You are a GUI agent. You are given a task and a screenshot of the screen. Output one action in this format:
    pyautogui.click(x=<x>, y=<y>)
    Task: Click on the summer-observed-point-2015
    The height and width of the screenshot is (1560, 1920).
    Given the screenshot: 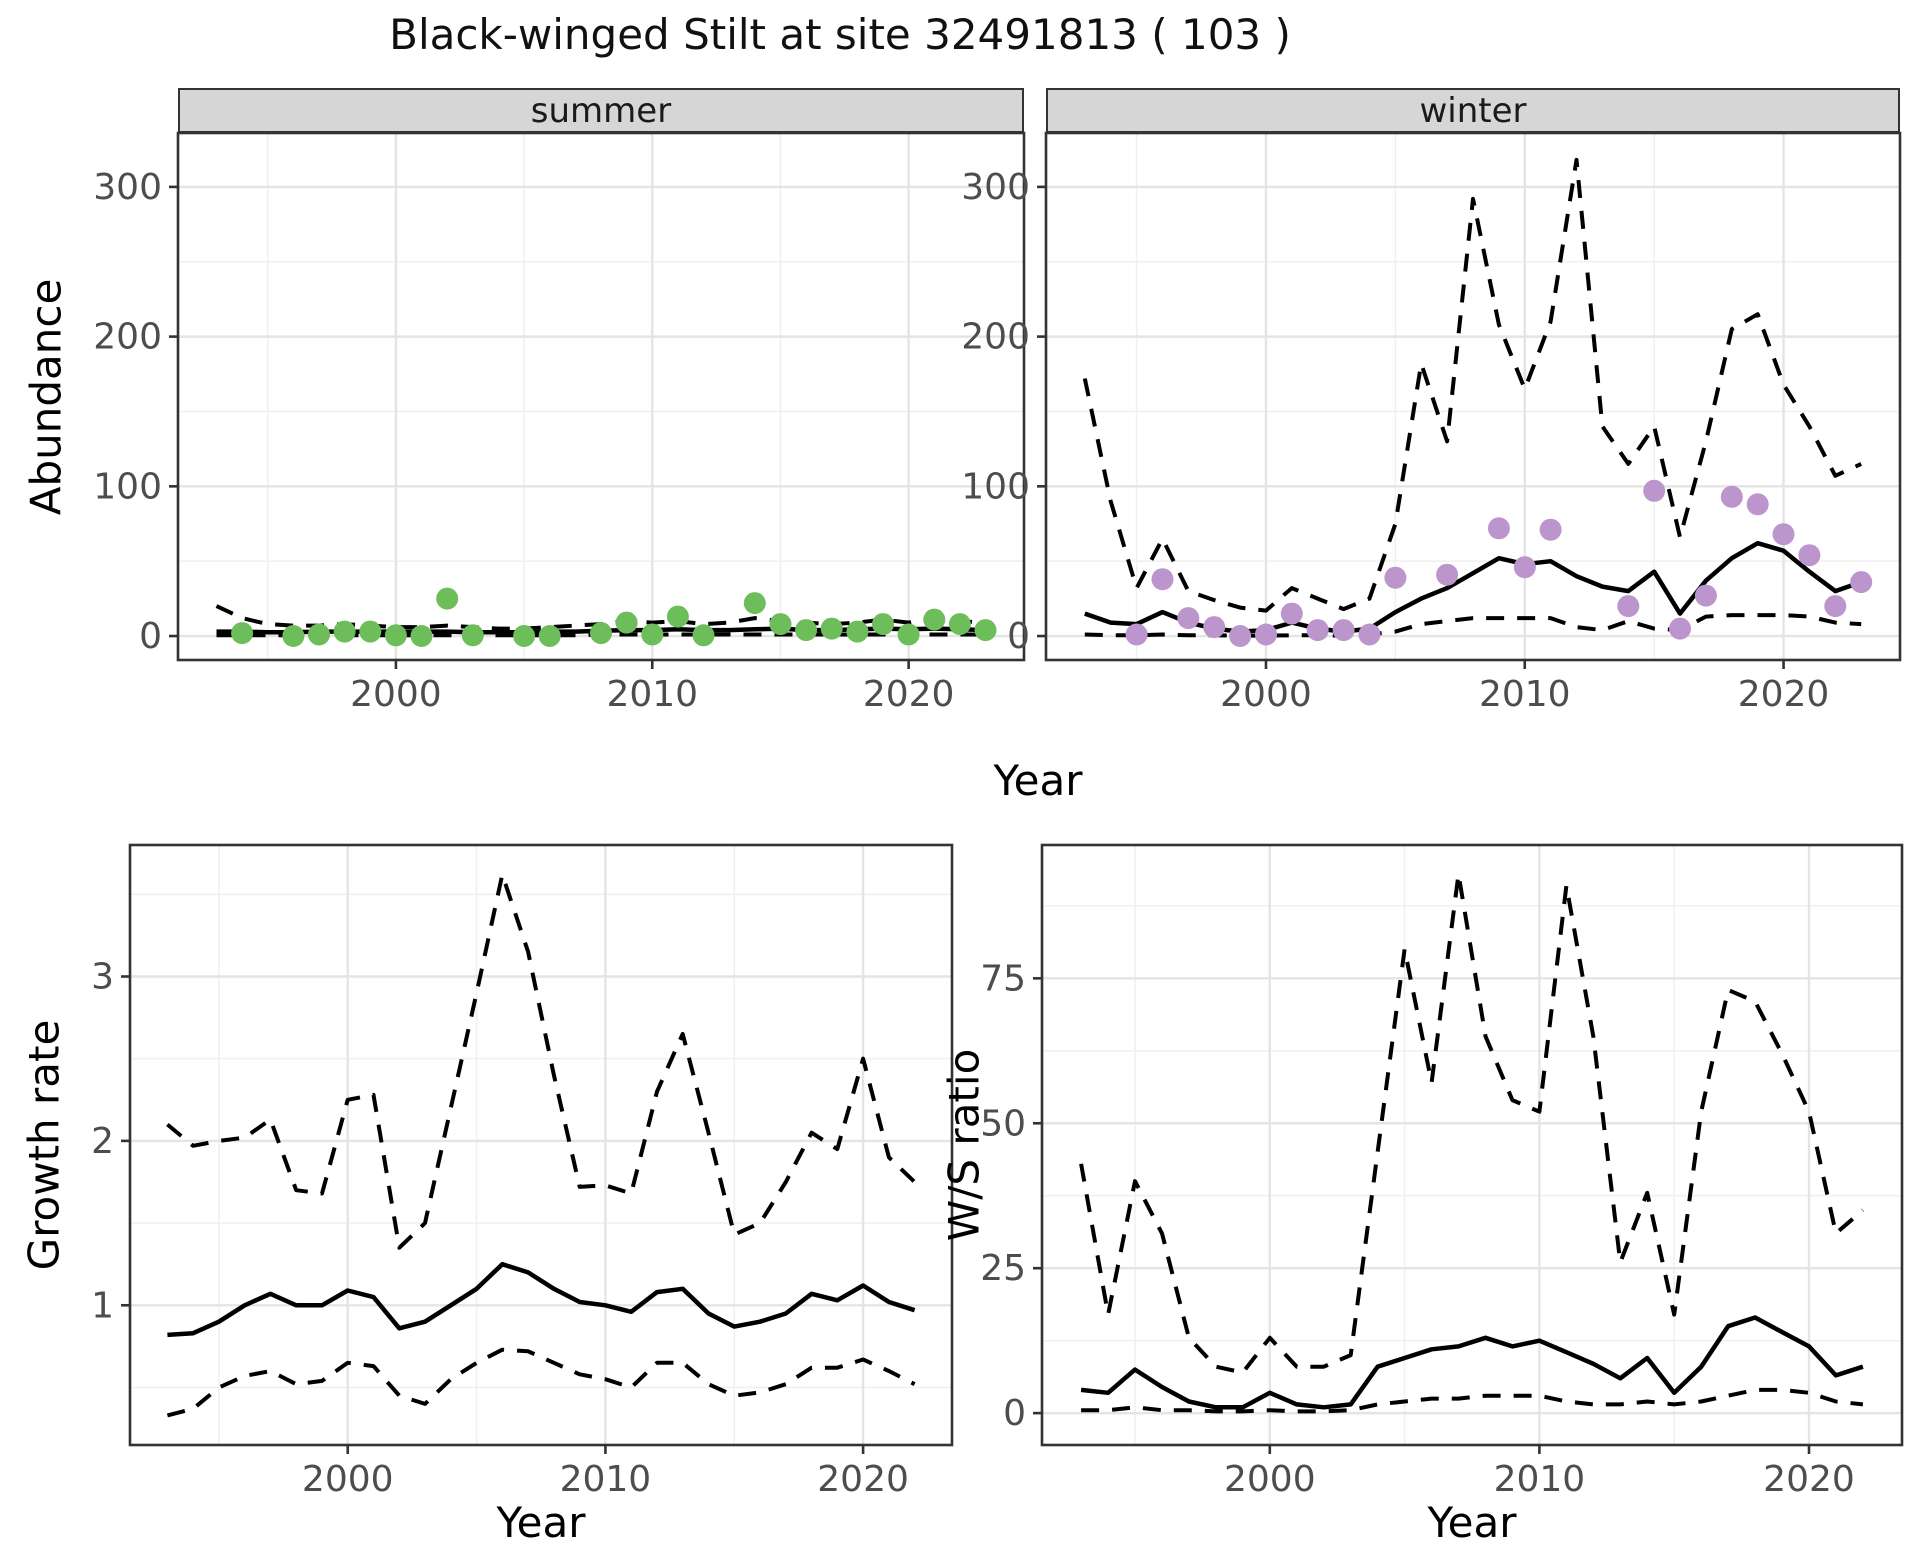 What is the action you would take?
    pyautogui.click(x=780, y=624)
    